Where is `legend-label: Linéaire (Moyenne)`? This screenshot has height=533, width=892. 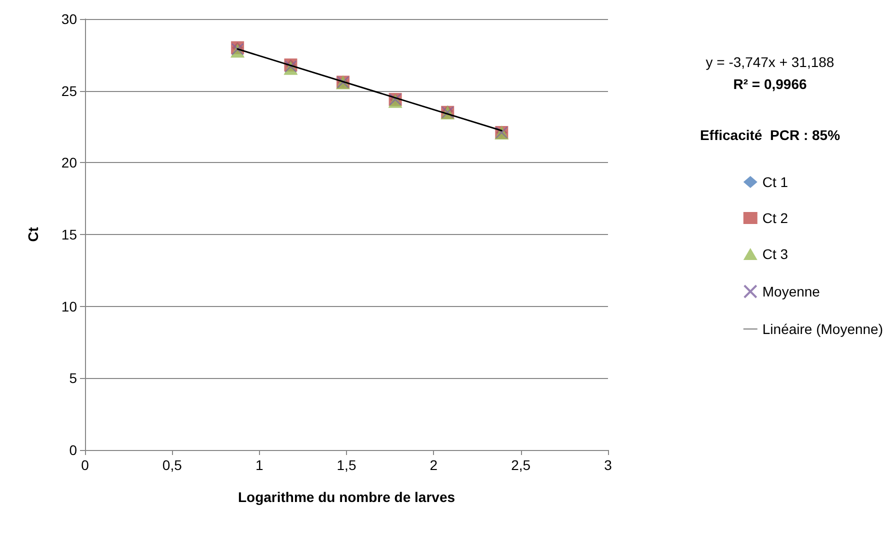 legend-label: Linéaire (Moyenne) is located at coordinates (823, 329).